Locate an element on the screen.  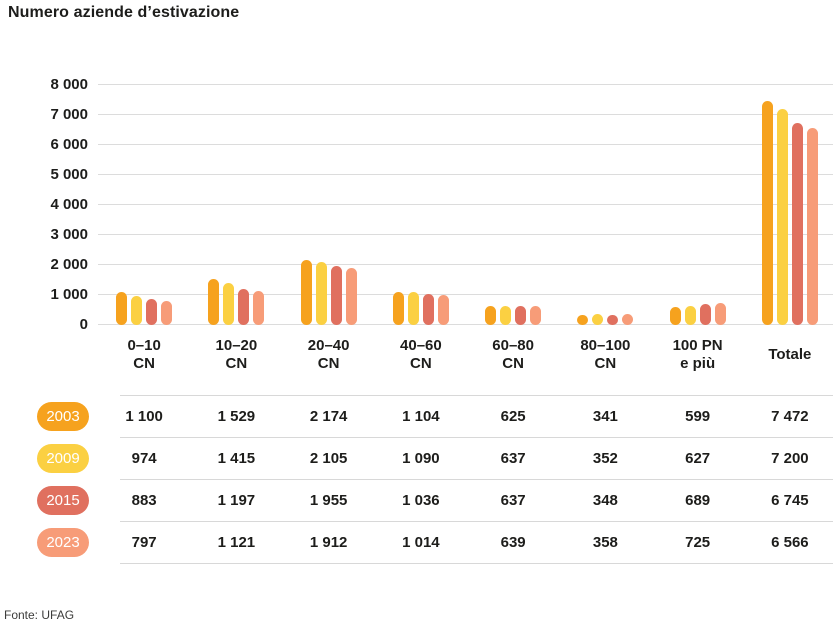
x-category-label: 0–10 CN is located at coordinates (144, 355).